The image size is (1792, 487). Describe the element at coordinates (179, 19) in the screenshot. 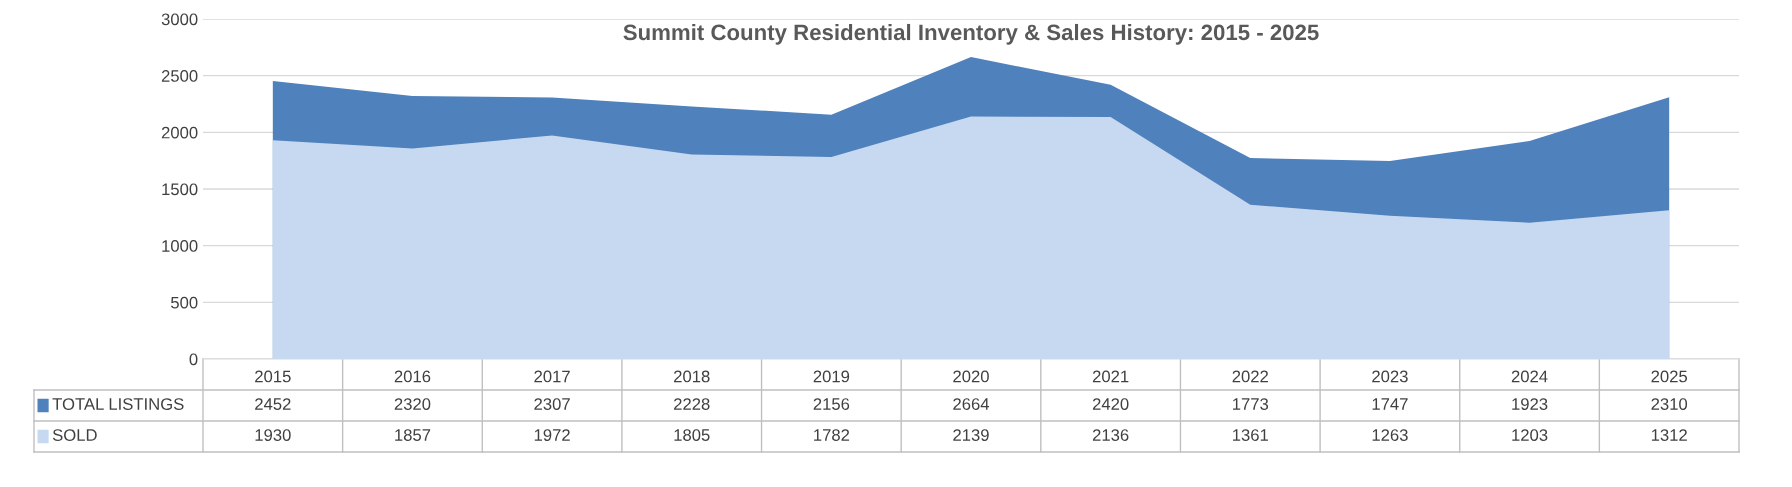

I see `y-tick-label: 3000` at that location.